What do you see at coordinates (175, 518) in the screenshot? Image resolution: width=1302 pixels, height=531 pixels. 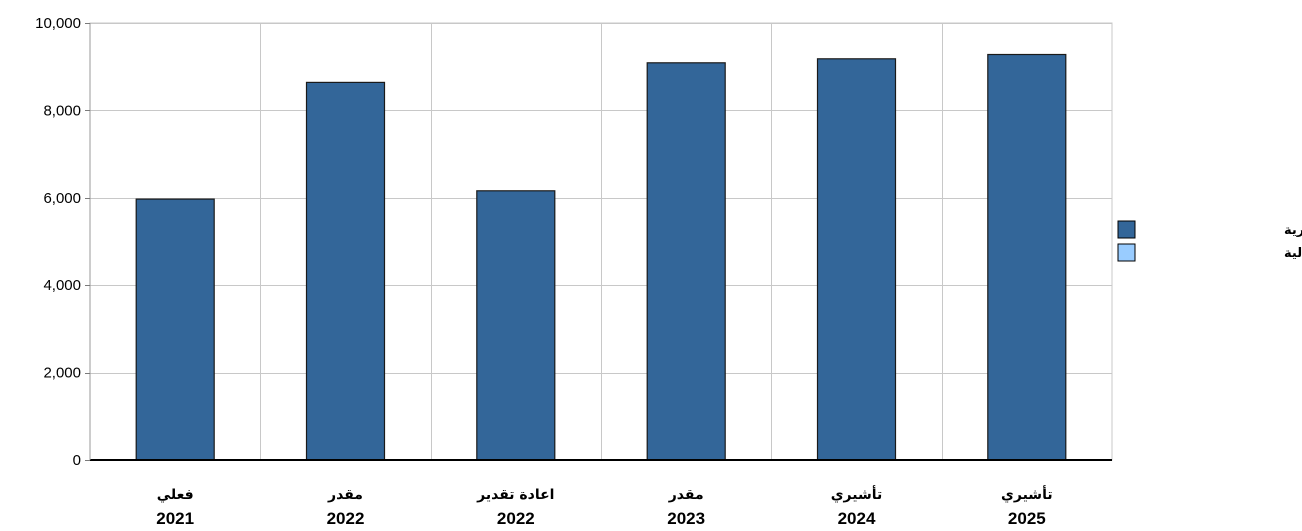 I see `x-category-year: 2021` at bounding box center [175, 518].